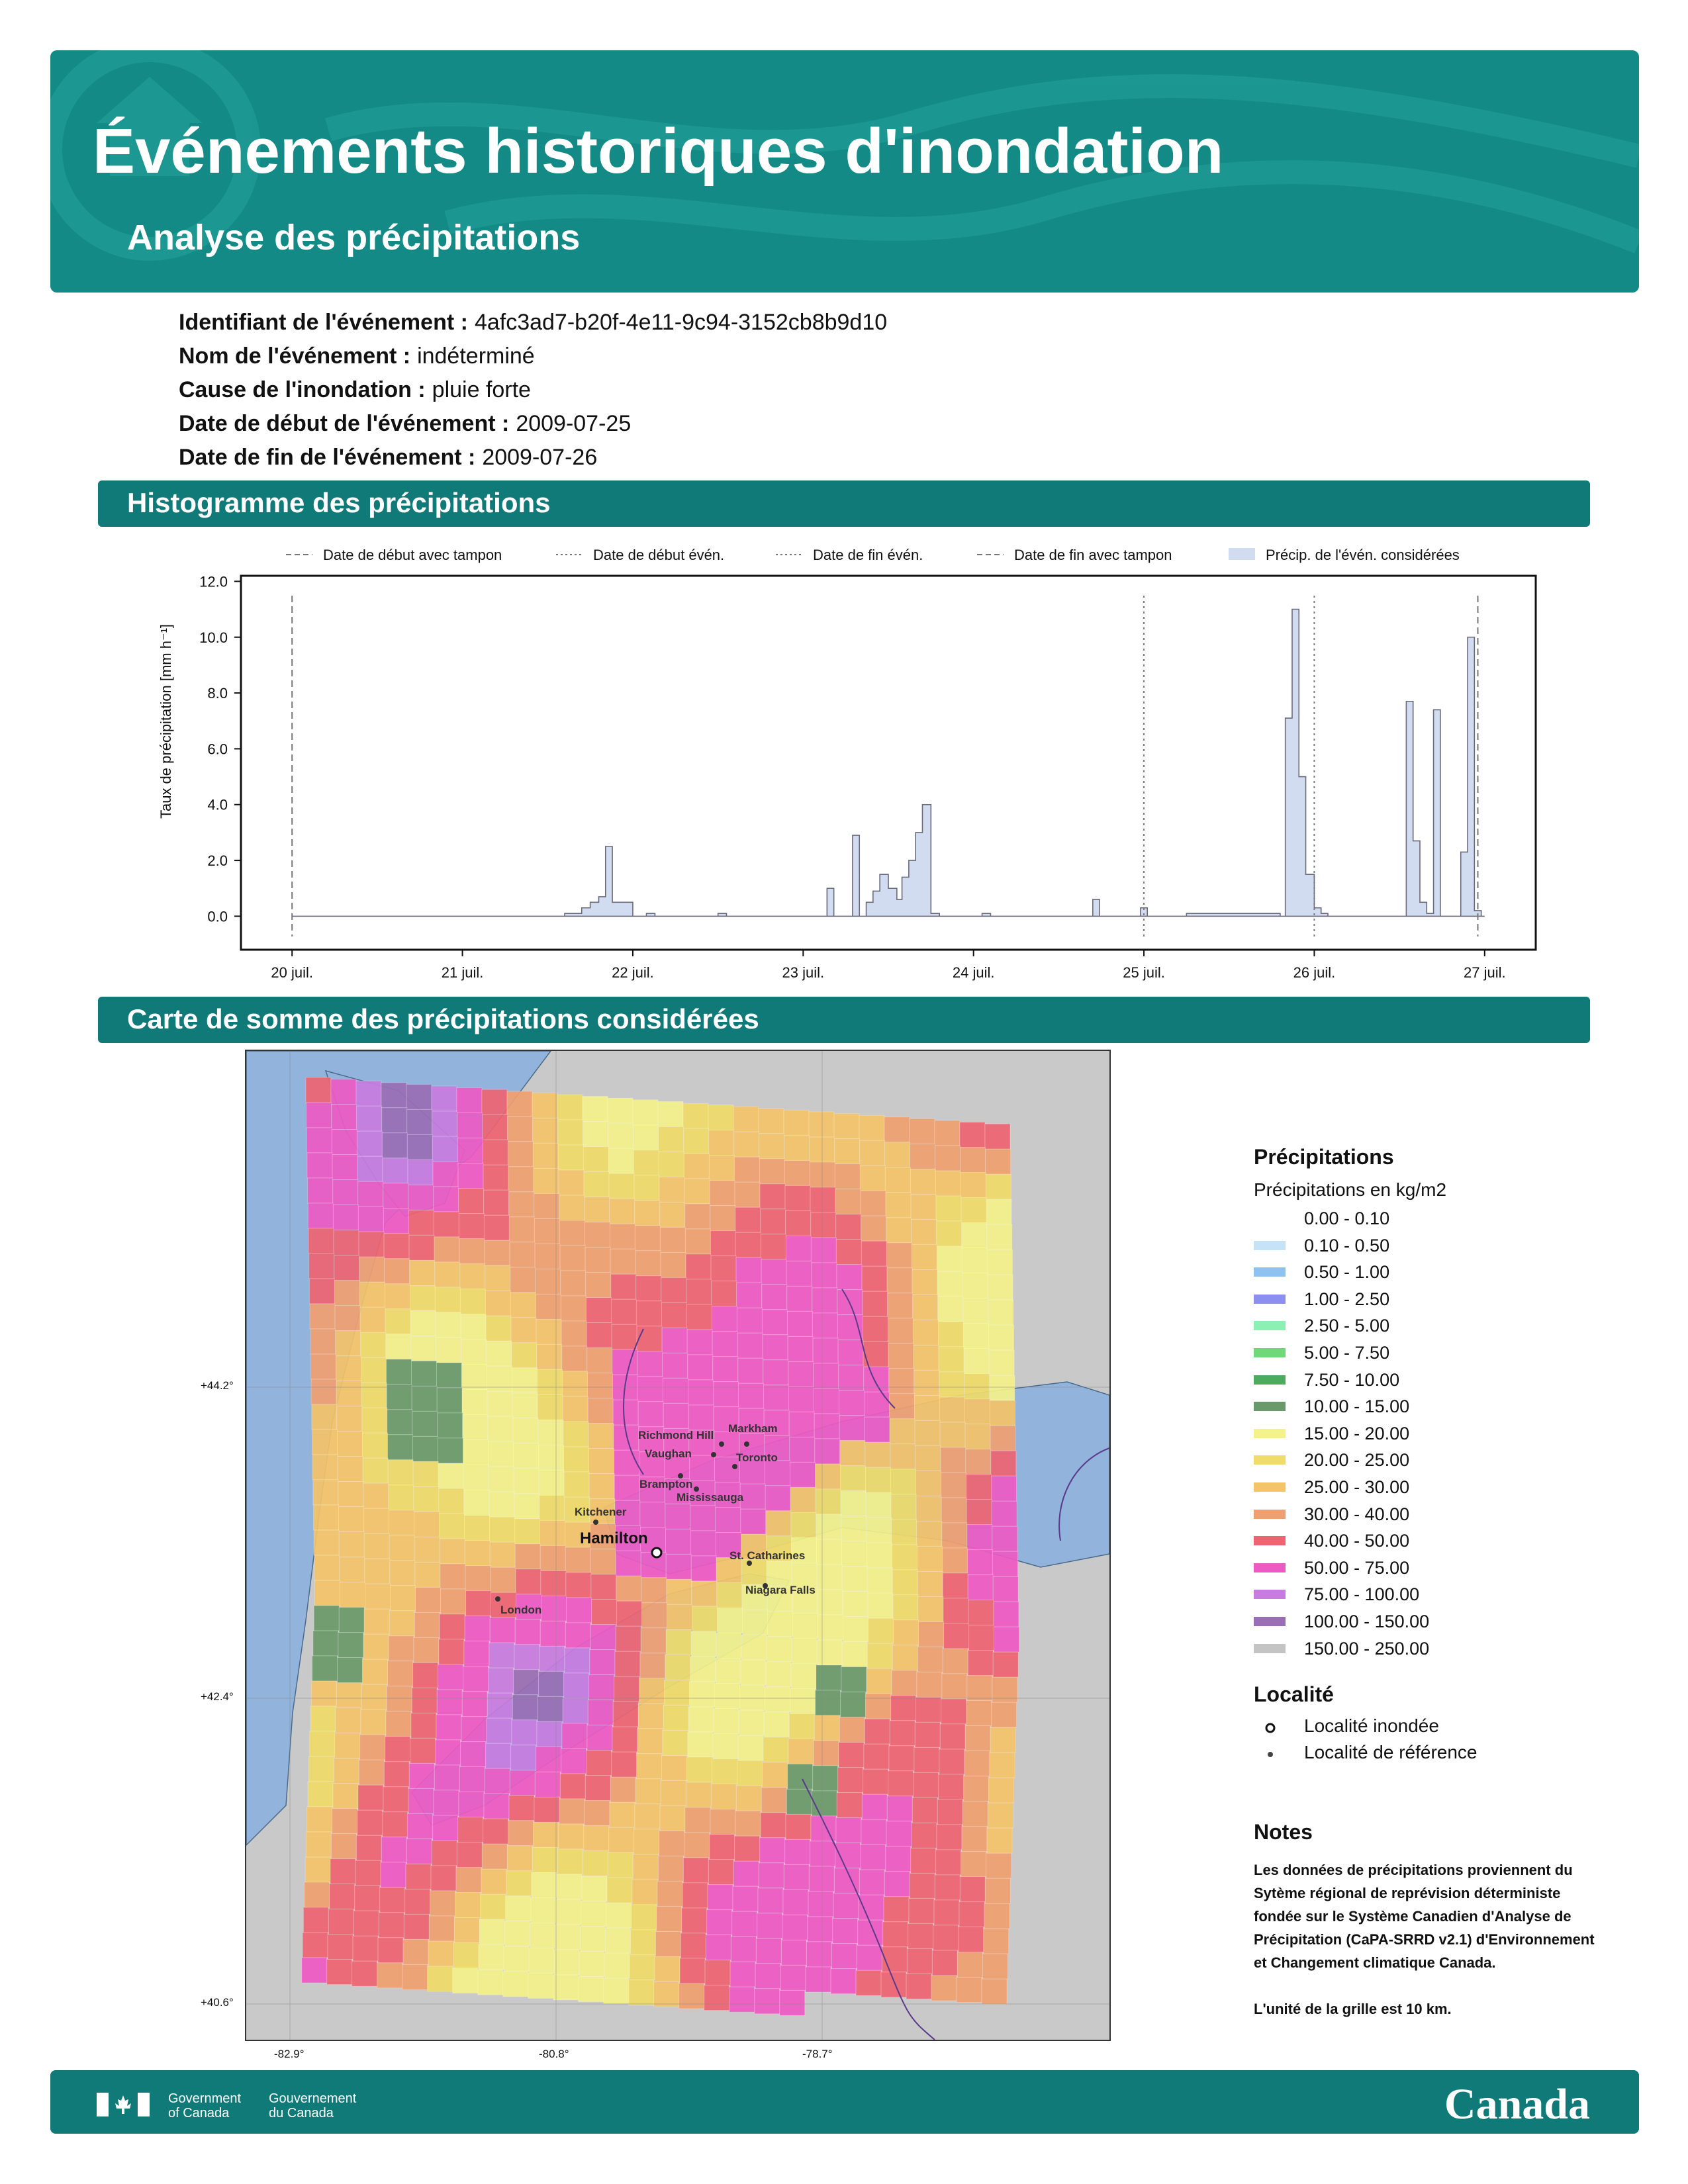 This screenshot has height=2184, width=1688. Describe the element at coordinates (518, 1606) in the screenshot. I see `locality-london: London` at that location.